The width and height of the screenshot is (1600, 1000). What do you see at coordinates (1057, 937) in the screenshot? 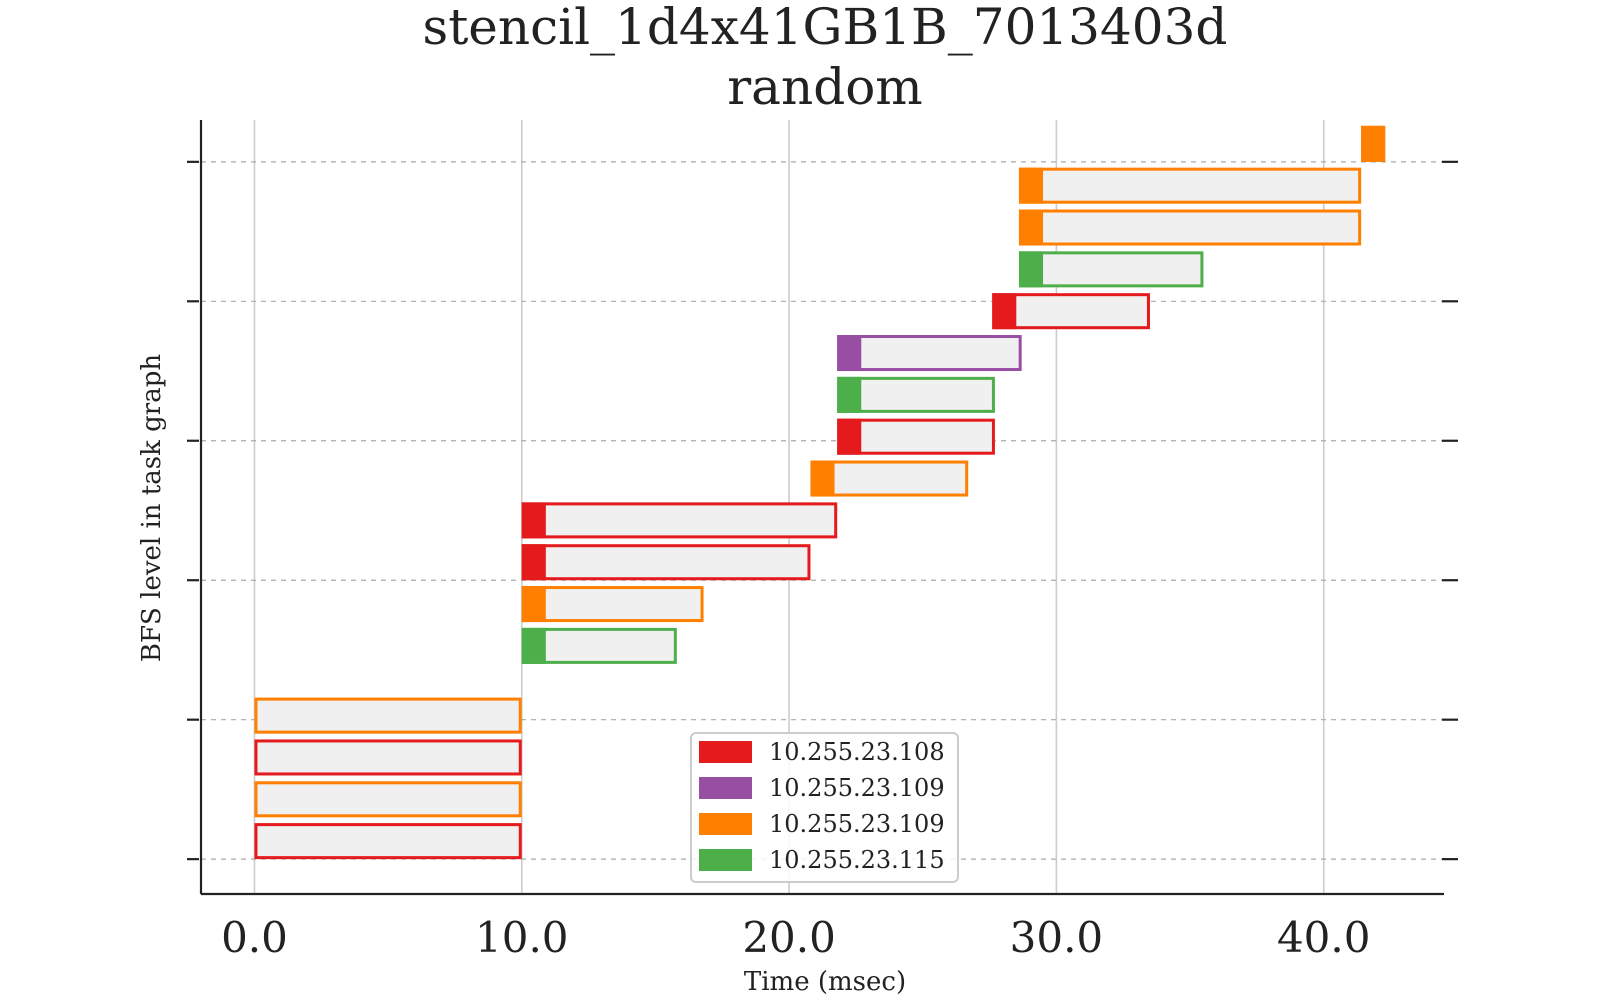
I see `x-tick-label: 30.0` at bounding box center [1057, 937].